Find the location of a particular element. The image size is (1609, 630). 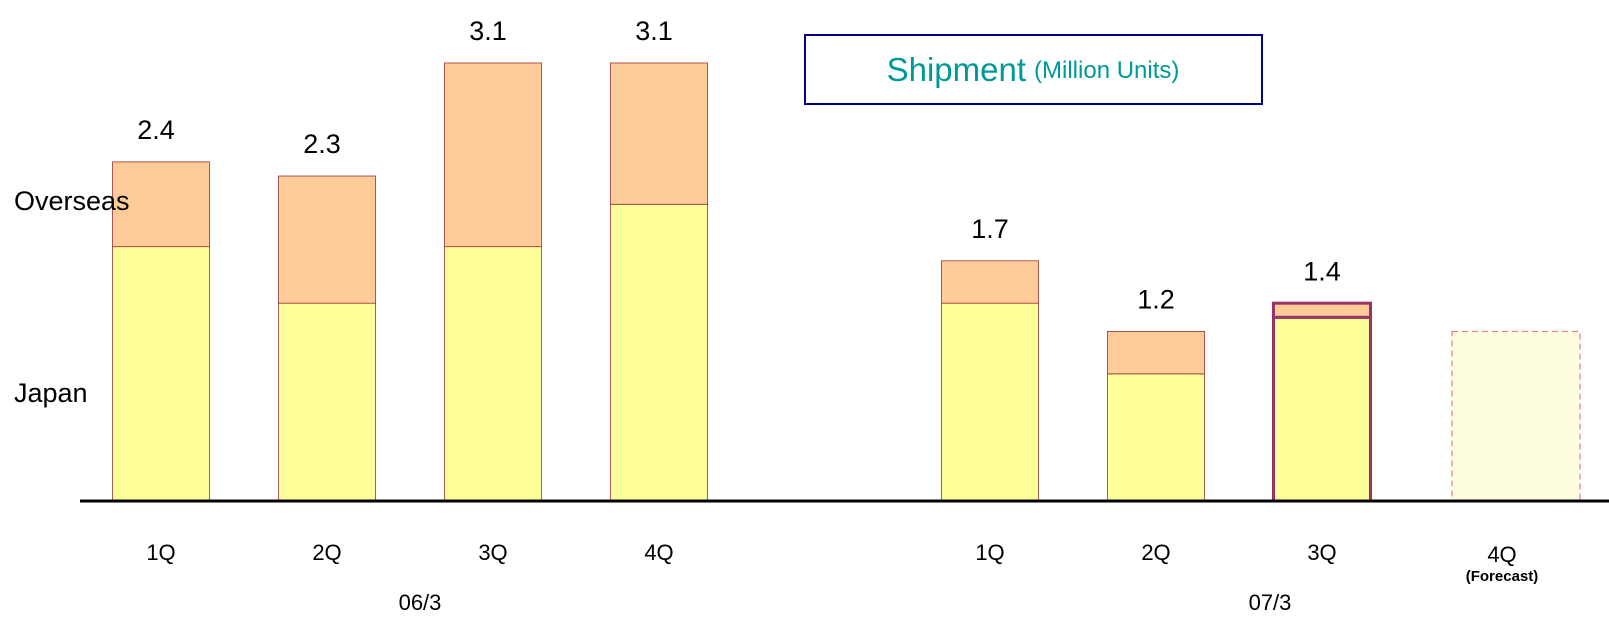

x-tick-sublabel: (Forecast) is located at coordinates (1502, 576).